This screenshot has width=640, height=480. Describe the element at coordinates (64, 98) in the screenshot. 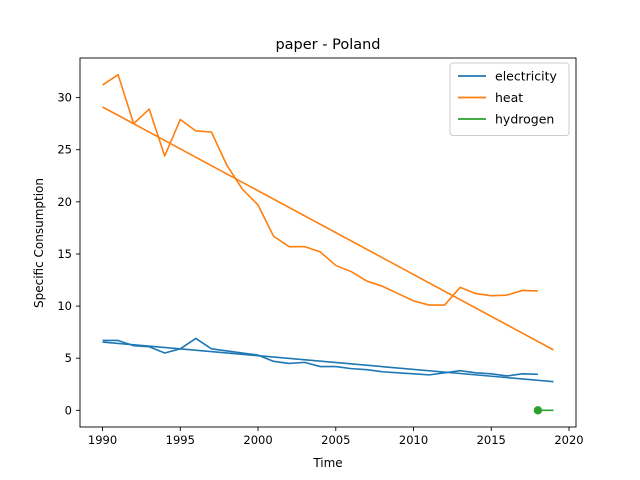

I see `y-tick-label: 30` at that location.